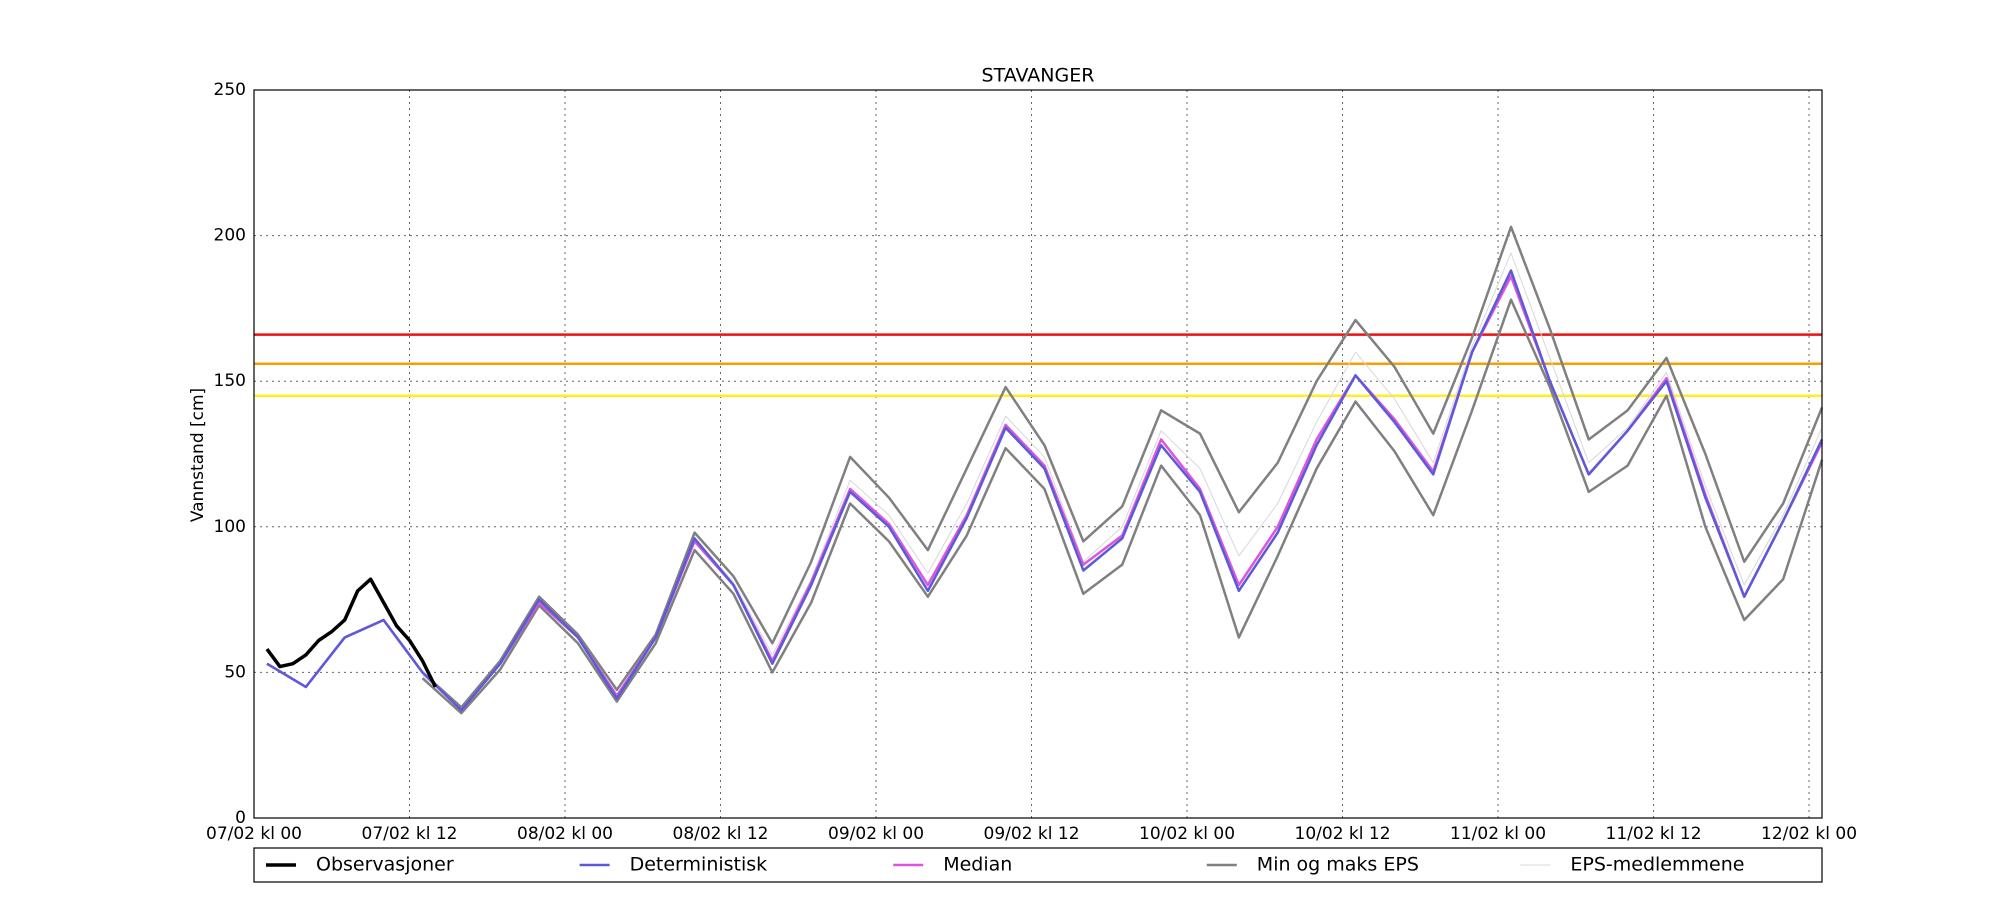  Describe the element at coordinates (198, 455) in the screenshot. I see `y-axis-label: Vannstand [cm]` at that location.